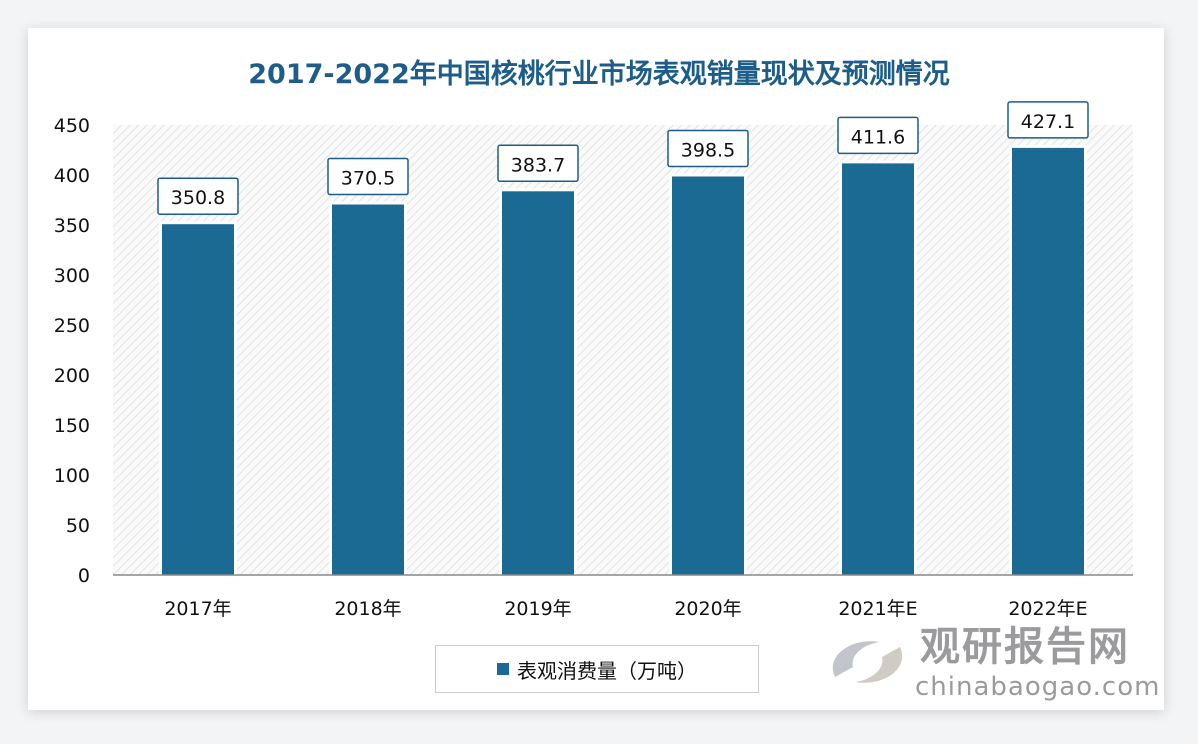  I want to click on y-tick-label: 300, so click(72, 276).